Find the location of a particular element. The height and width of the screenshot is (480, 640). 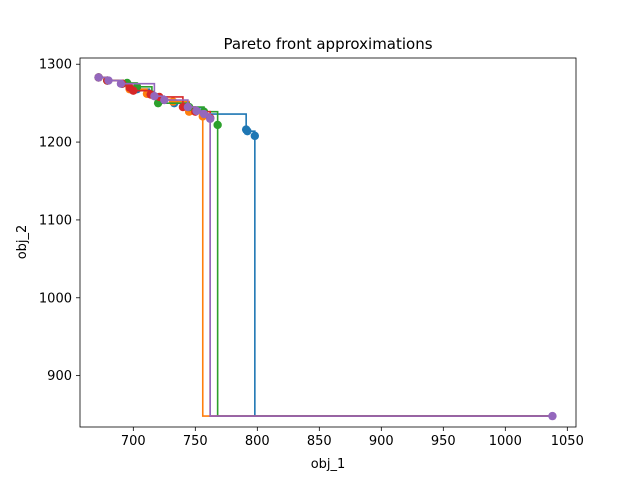

x-tick-label: 1000 is located at coordinates (505, 441).